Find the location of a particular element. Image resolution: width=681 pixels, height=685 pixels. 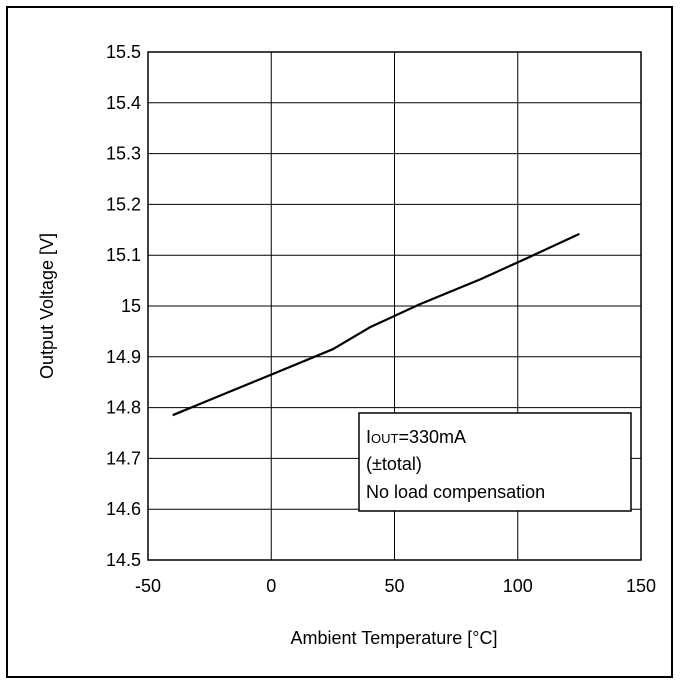

annotation-compensation: No load compensation is located at coordinates (455, 492).